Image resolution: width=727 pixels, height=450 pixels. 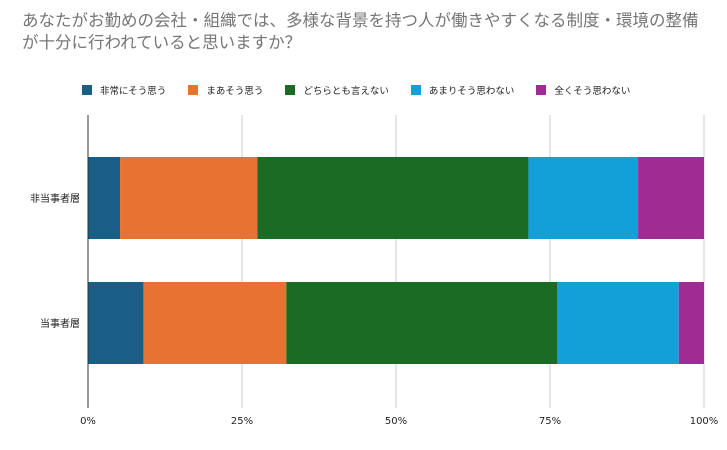 I want to click on legend-item: 全くそう思わない, so click(x=583, y=90).